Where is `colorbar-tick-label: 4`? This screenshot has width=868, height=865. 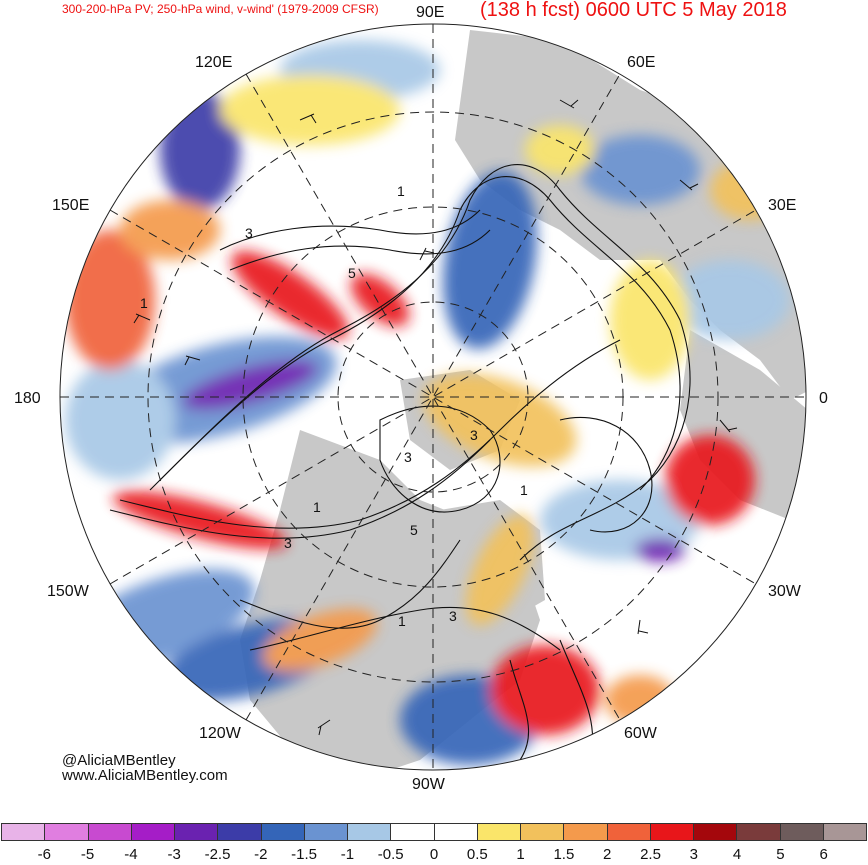
colorbar-tick-label: 4 is located at coordinates (737, 854).